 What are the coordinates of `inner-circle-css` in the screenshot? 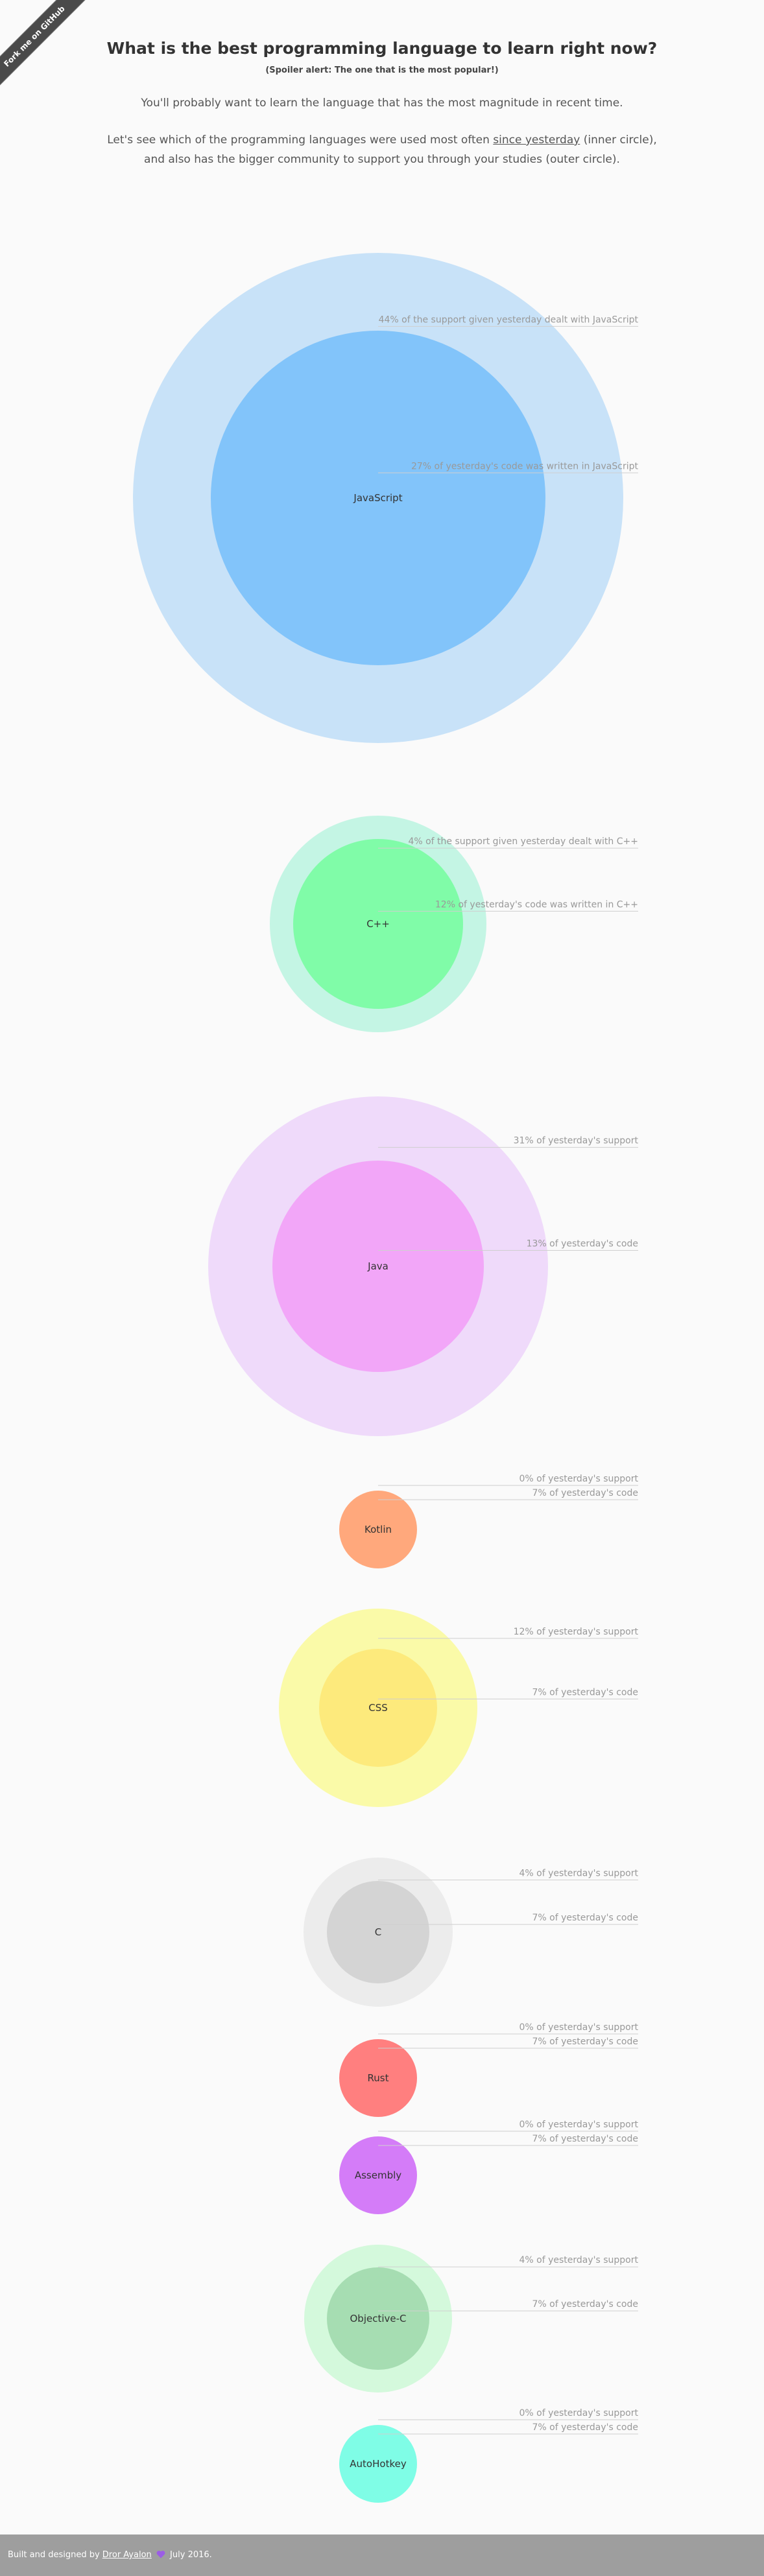 It's located at (378, 1708).